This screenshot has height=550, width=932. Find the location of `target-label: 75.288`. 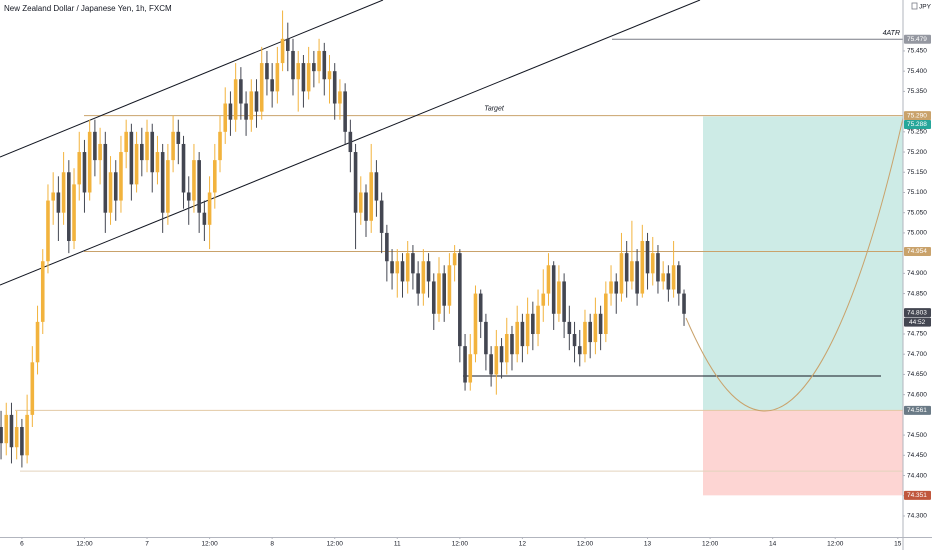

target-label: 75.288 is located at coordinates (917, 124).